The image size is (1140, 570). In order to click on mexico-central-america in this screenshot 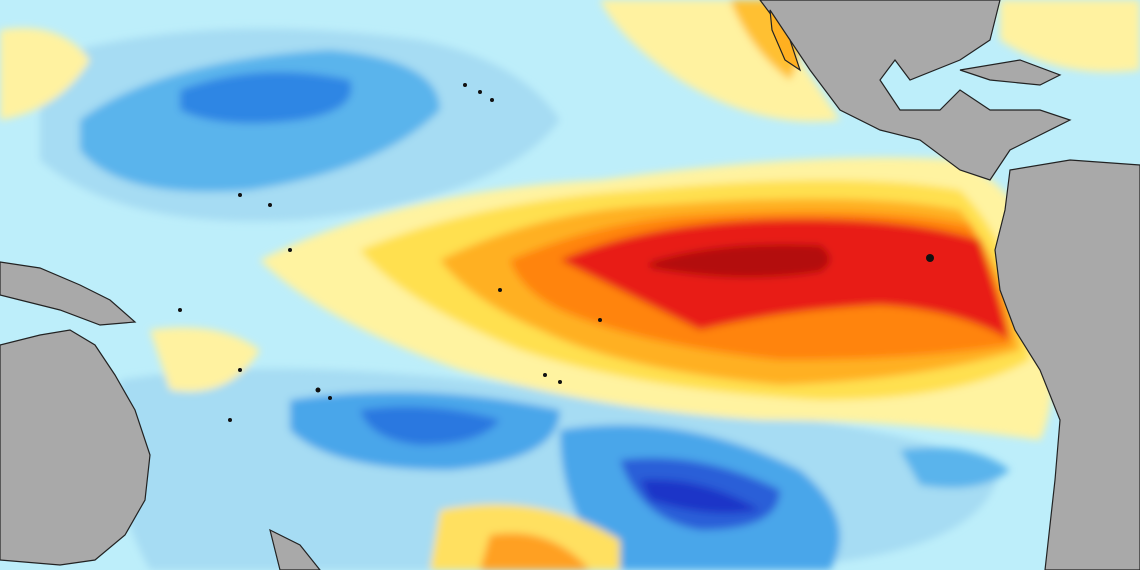, I will do `click(915, 90)`.